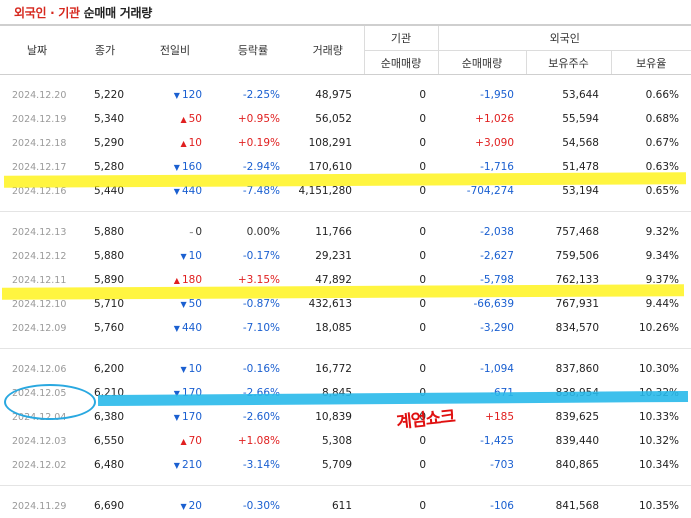 The width and height of the screenshot is (691, 518). I want to click on cell-ratio: 10.30%, so click(651, 369).